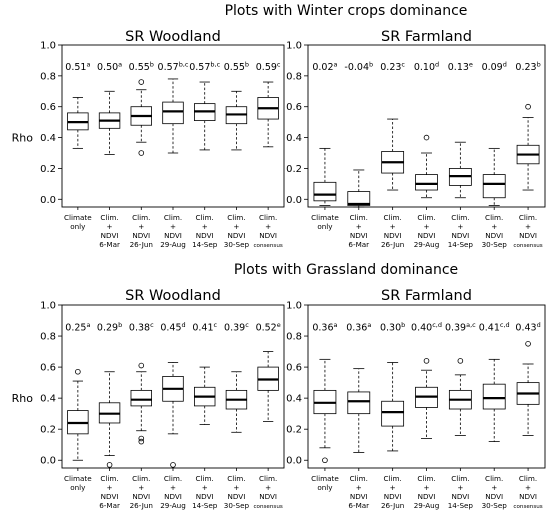 The image size is (550, 511). What do you see at coordinates (237, 492) in the screenshot?
I see `x-category-label: Clim. + NDVI 30-Sep` at bounding box center [237, 492].